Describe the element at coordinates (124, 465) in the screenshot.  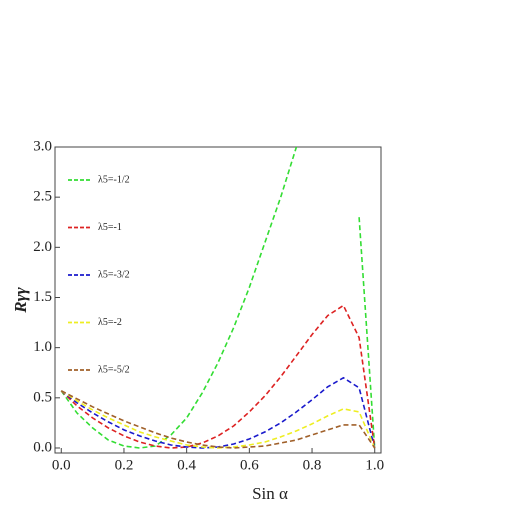
I see `x-tick-label: 0.2` at that location.